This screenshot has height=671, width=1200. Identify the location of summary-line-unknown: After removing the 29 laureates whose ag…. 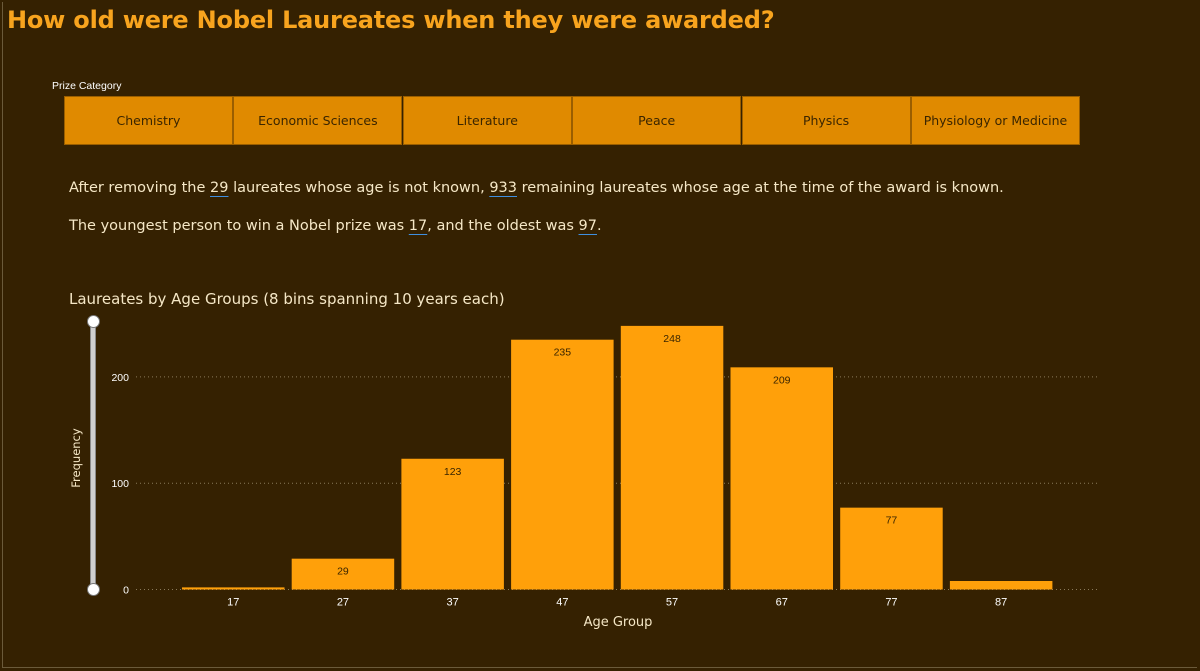
(536, 188).